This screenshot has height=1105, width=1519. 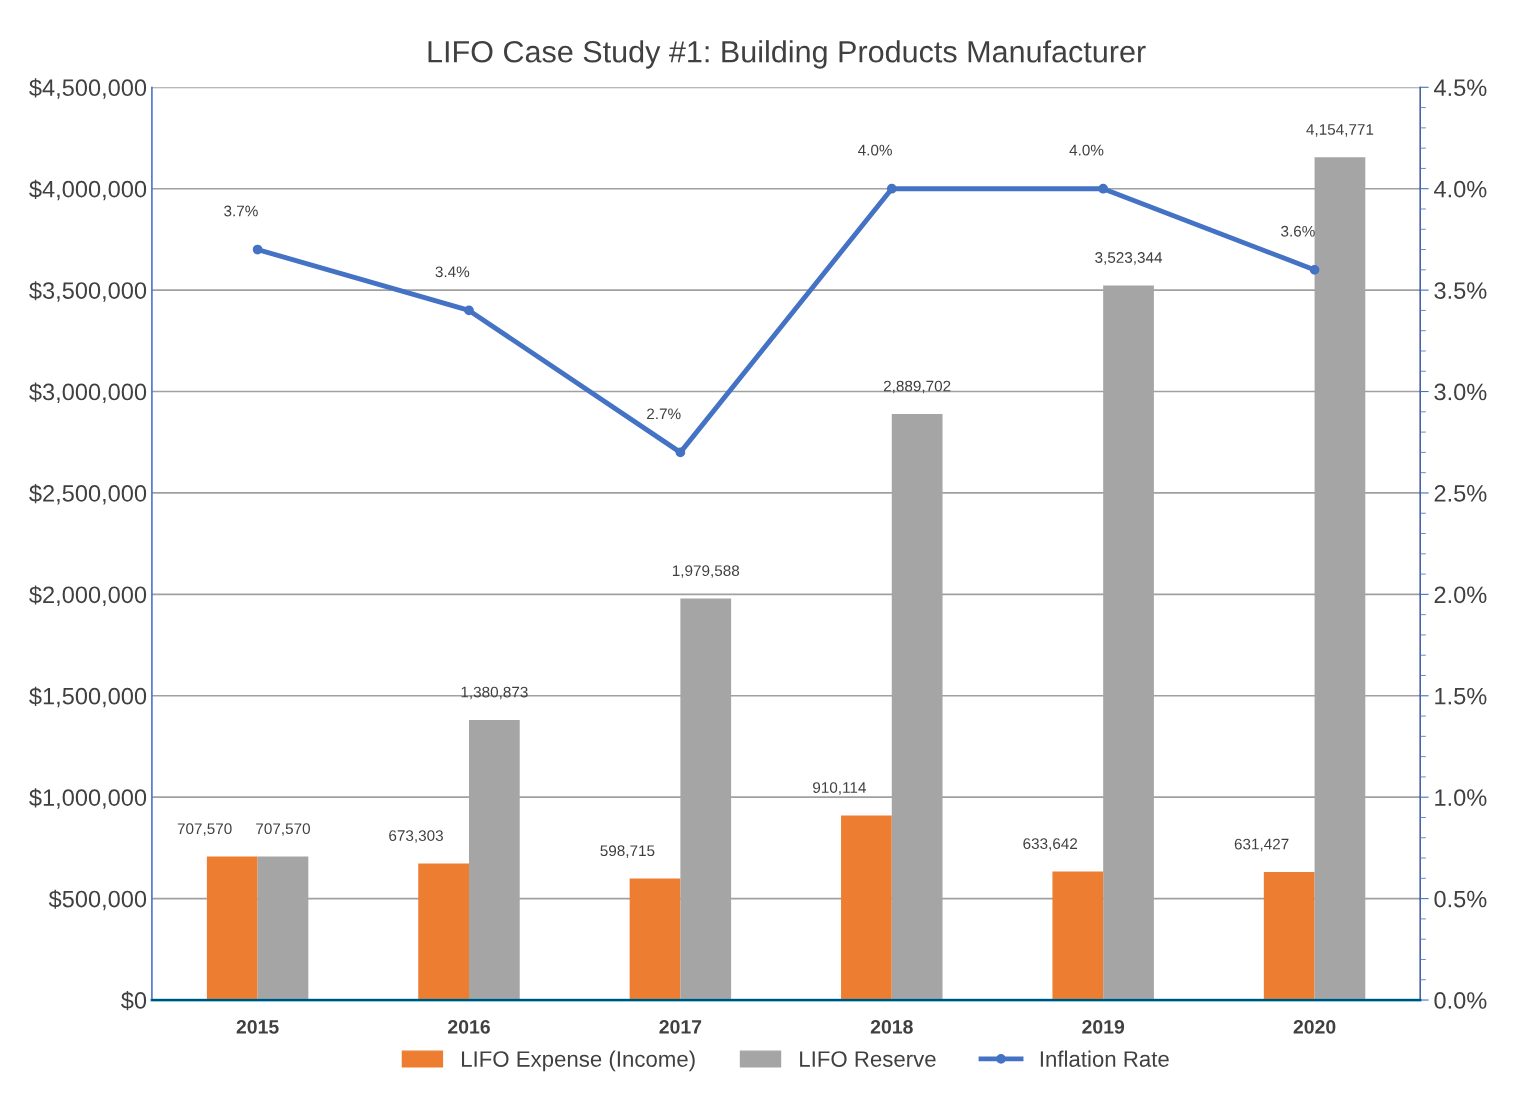 What do you see at coordinates (917, 387) in the screenshot?
I see `data-label: 2,889,702` at bounding box center [917, 387].